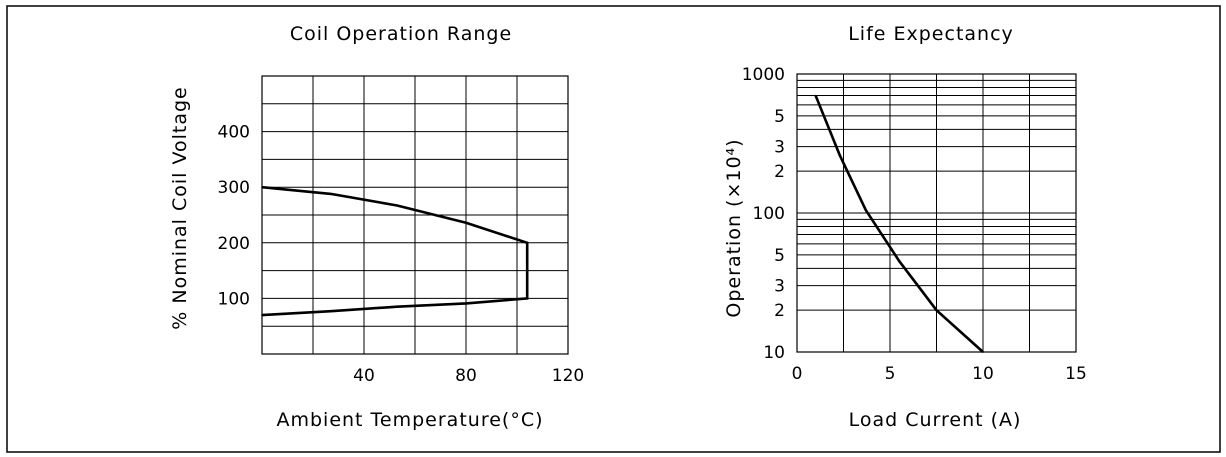 The width and height of the screenshot is (1226, 457). What do you see at coordinates (935, 420) in the screenshot?
I see `life-chart-x-label: Load Current (A)` at bounding box center [935, 420].